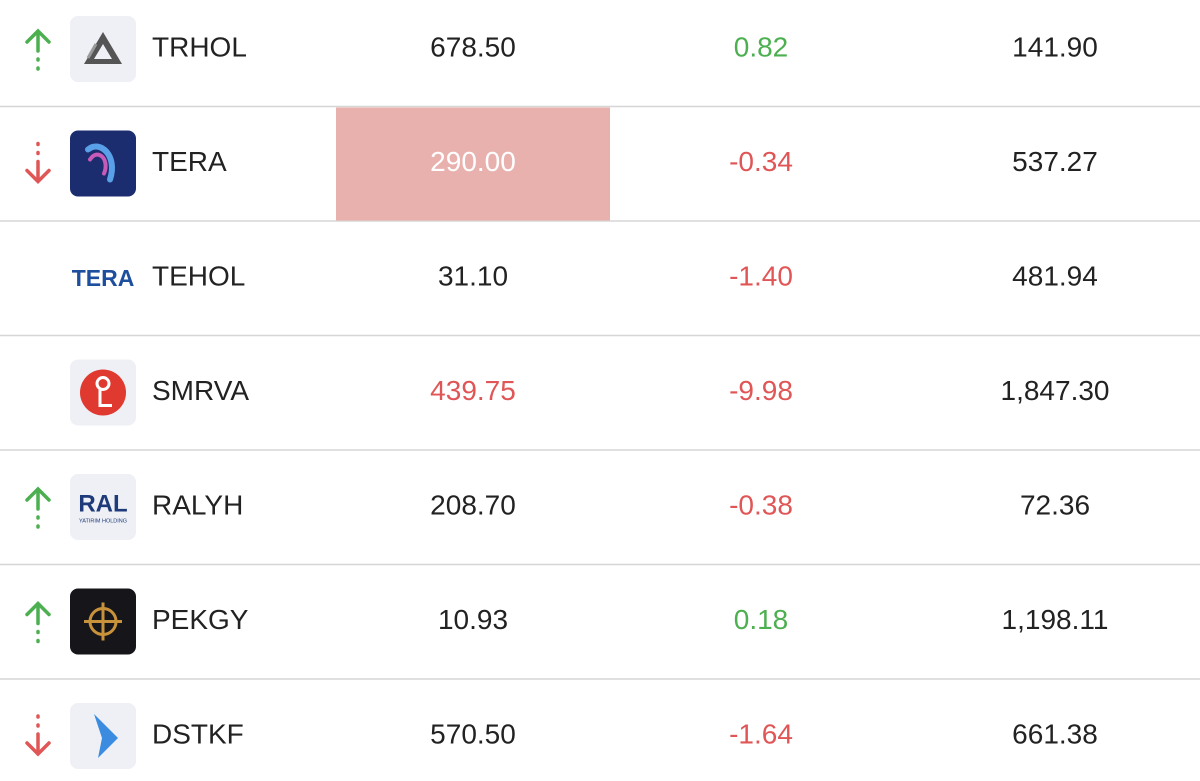 The image size is (1200, 781). Describe the element at coordinates (761, 504) in the screenshot. I see `change: -0.38` at that location.